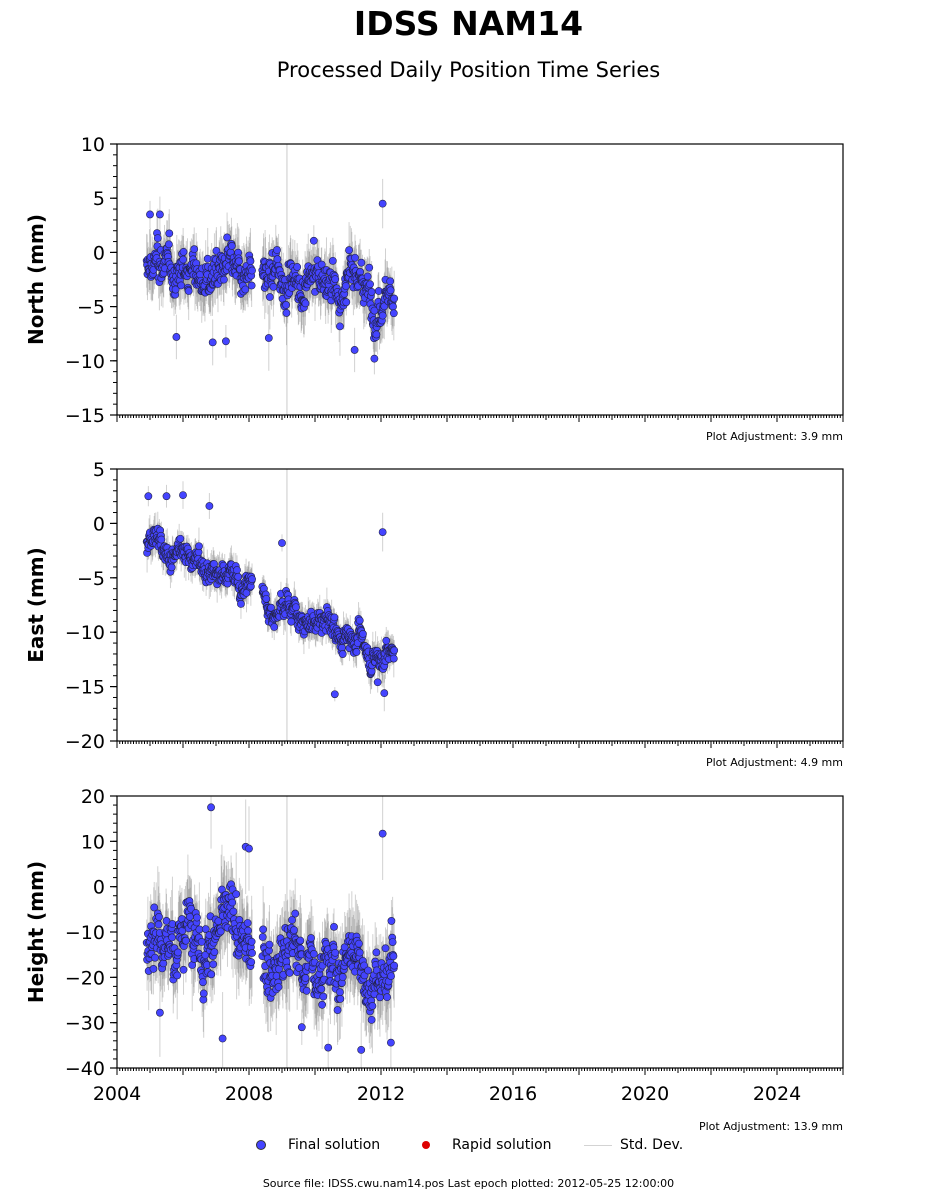 The width and height of the screenshot is (937, 1200). I want to click on plot-area, so click(270, 932).